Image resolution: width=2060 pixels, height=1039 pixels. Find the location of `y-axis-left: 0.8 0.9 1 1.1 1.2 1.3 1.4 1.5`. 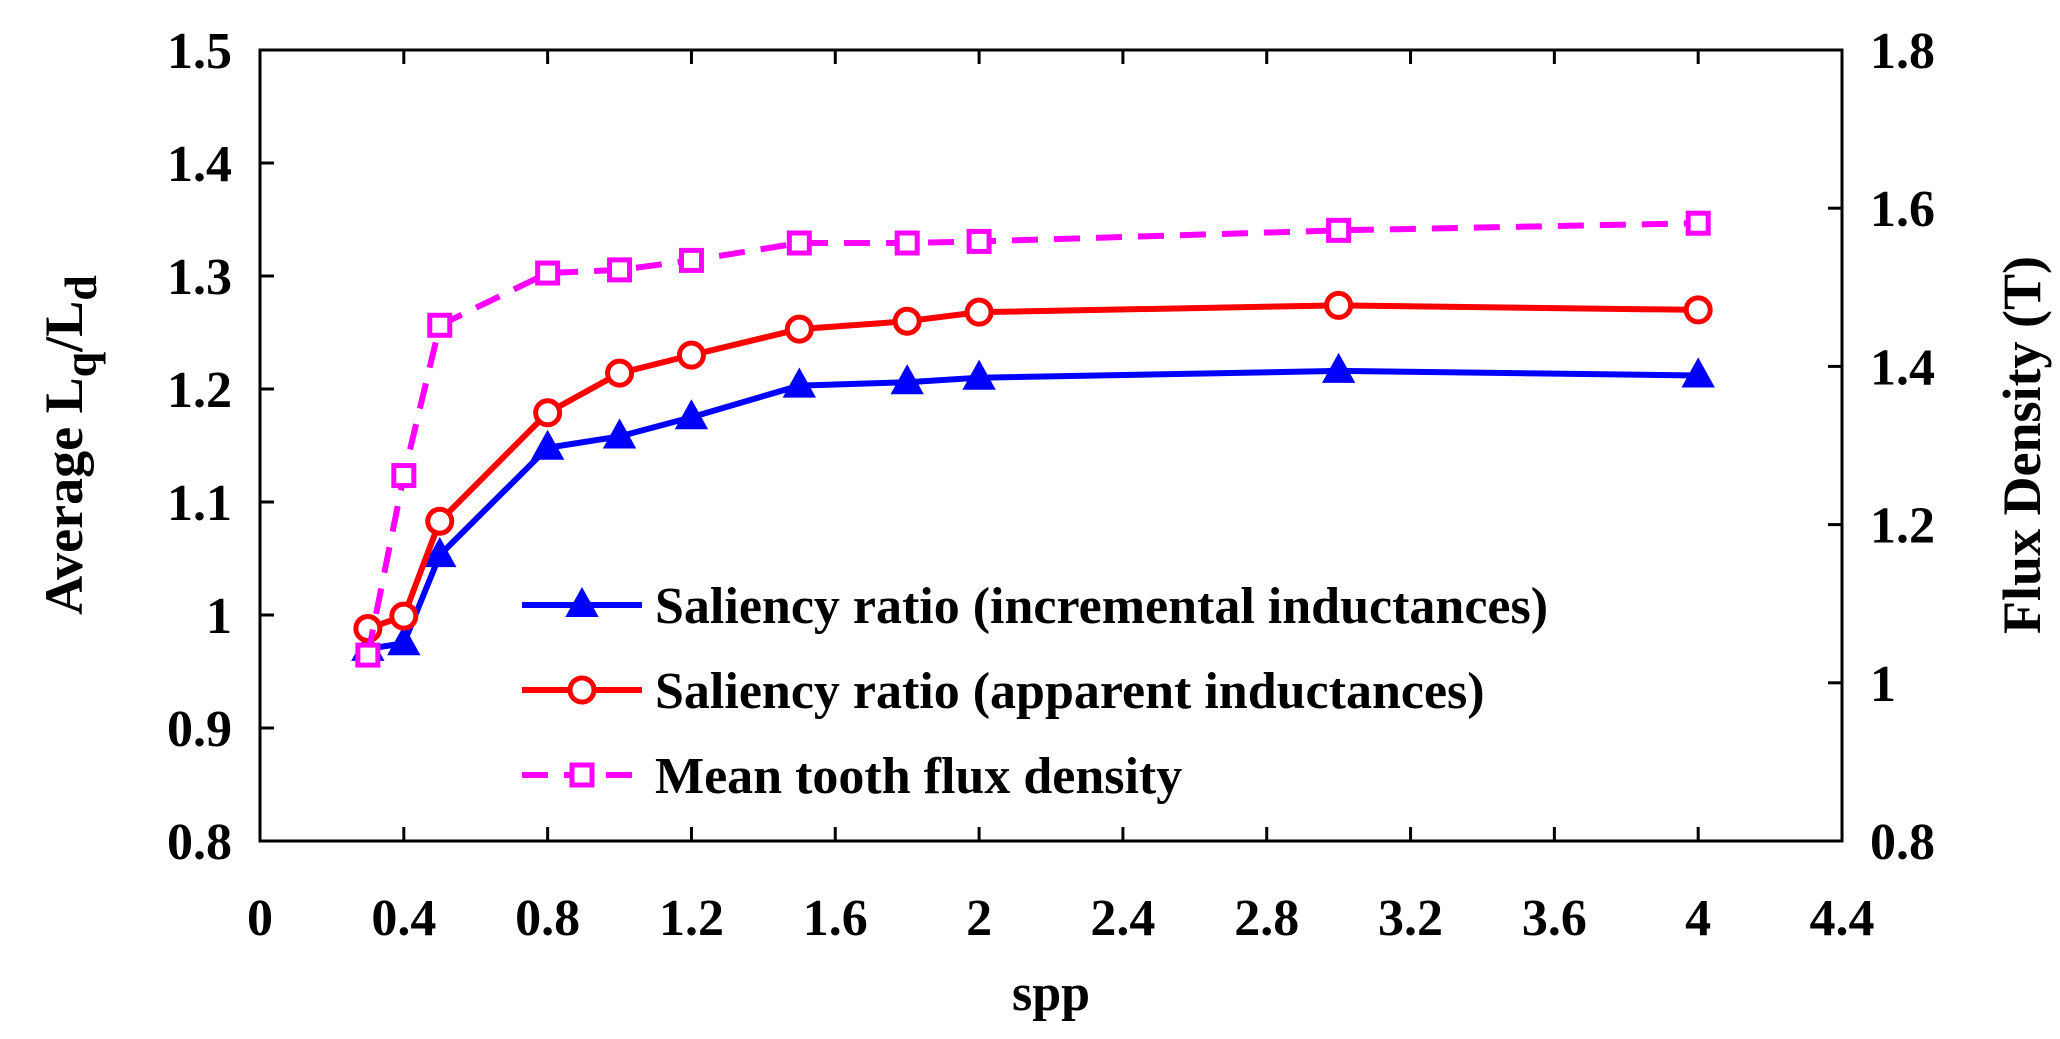

y-axis-left: 0.8 0.9 1 1.1 1.2 1.3 1.4 1.5 is located at coordinates (220, 447).